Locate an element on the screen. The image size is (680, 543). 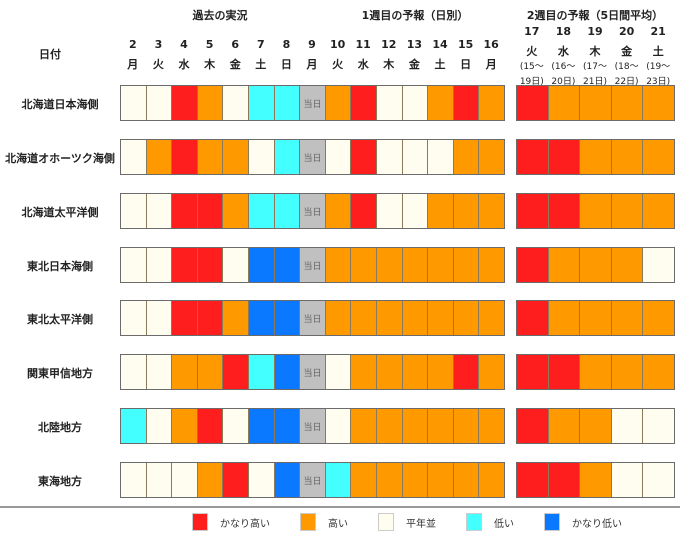
region-label: 東北太平洋側 is located at coordinates (60, 319).